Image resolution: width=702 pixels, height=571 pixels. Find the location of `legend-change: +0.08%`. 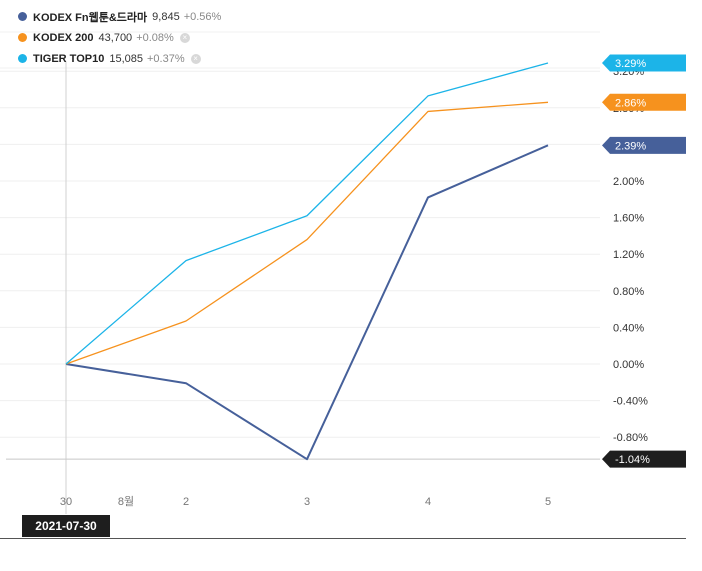

legend-change: +0.08% is located at coordinates (155, 37).